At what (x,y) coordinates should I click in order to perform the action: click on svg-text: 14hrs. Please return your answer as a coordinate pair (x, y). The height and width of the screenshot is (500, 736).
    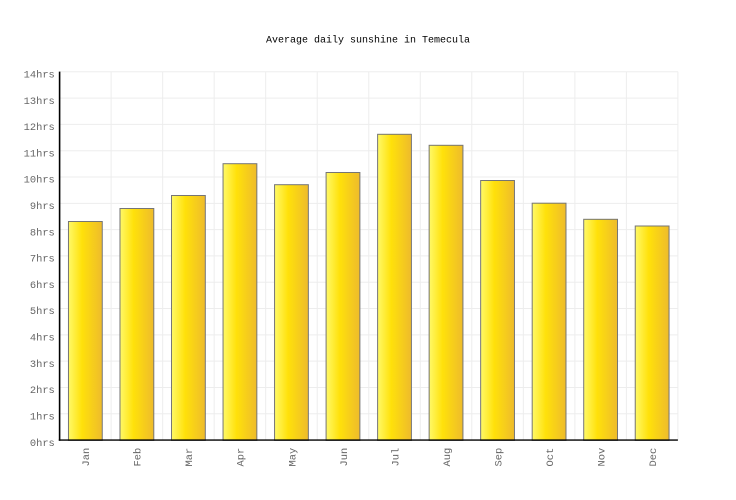
    Looking at the image, I should click on (39, 76).